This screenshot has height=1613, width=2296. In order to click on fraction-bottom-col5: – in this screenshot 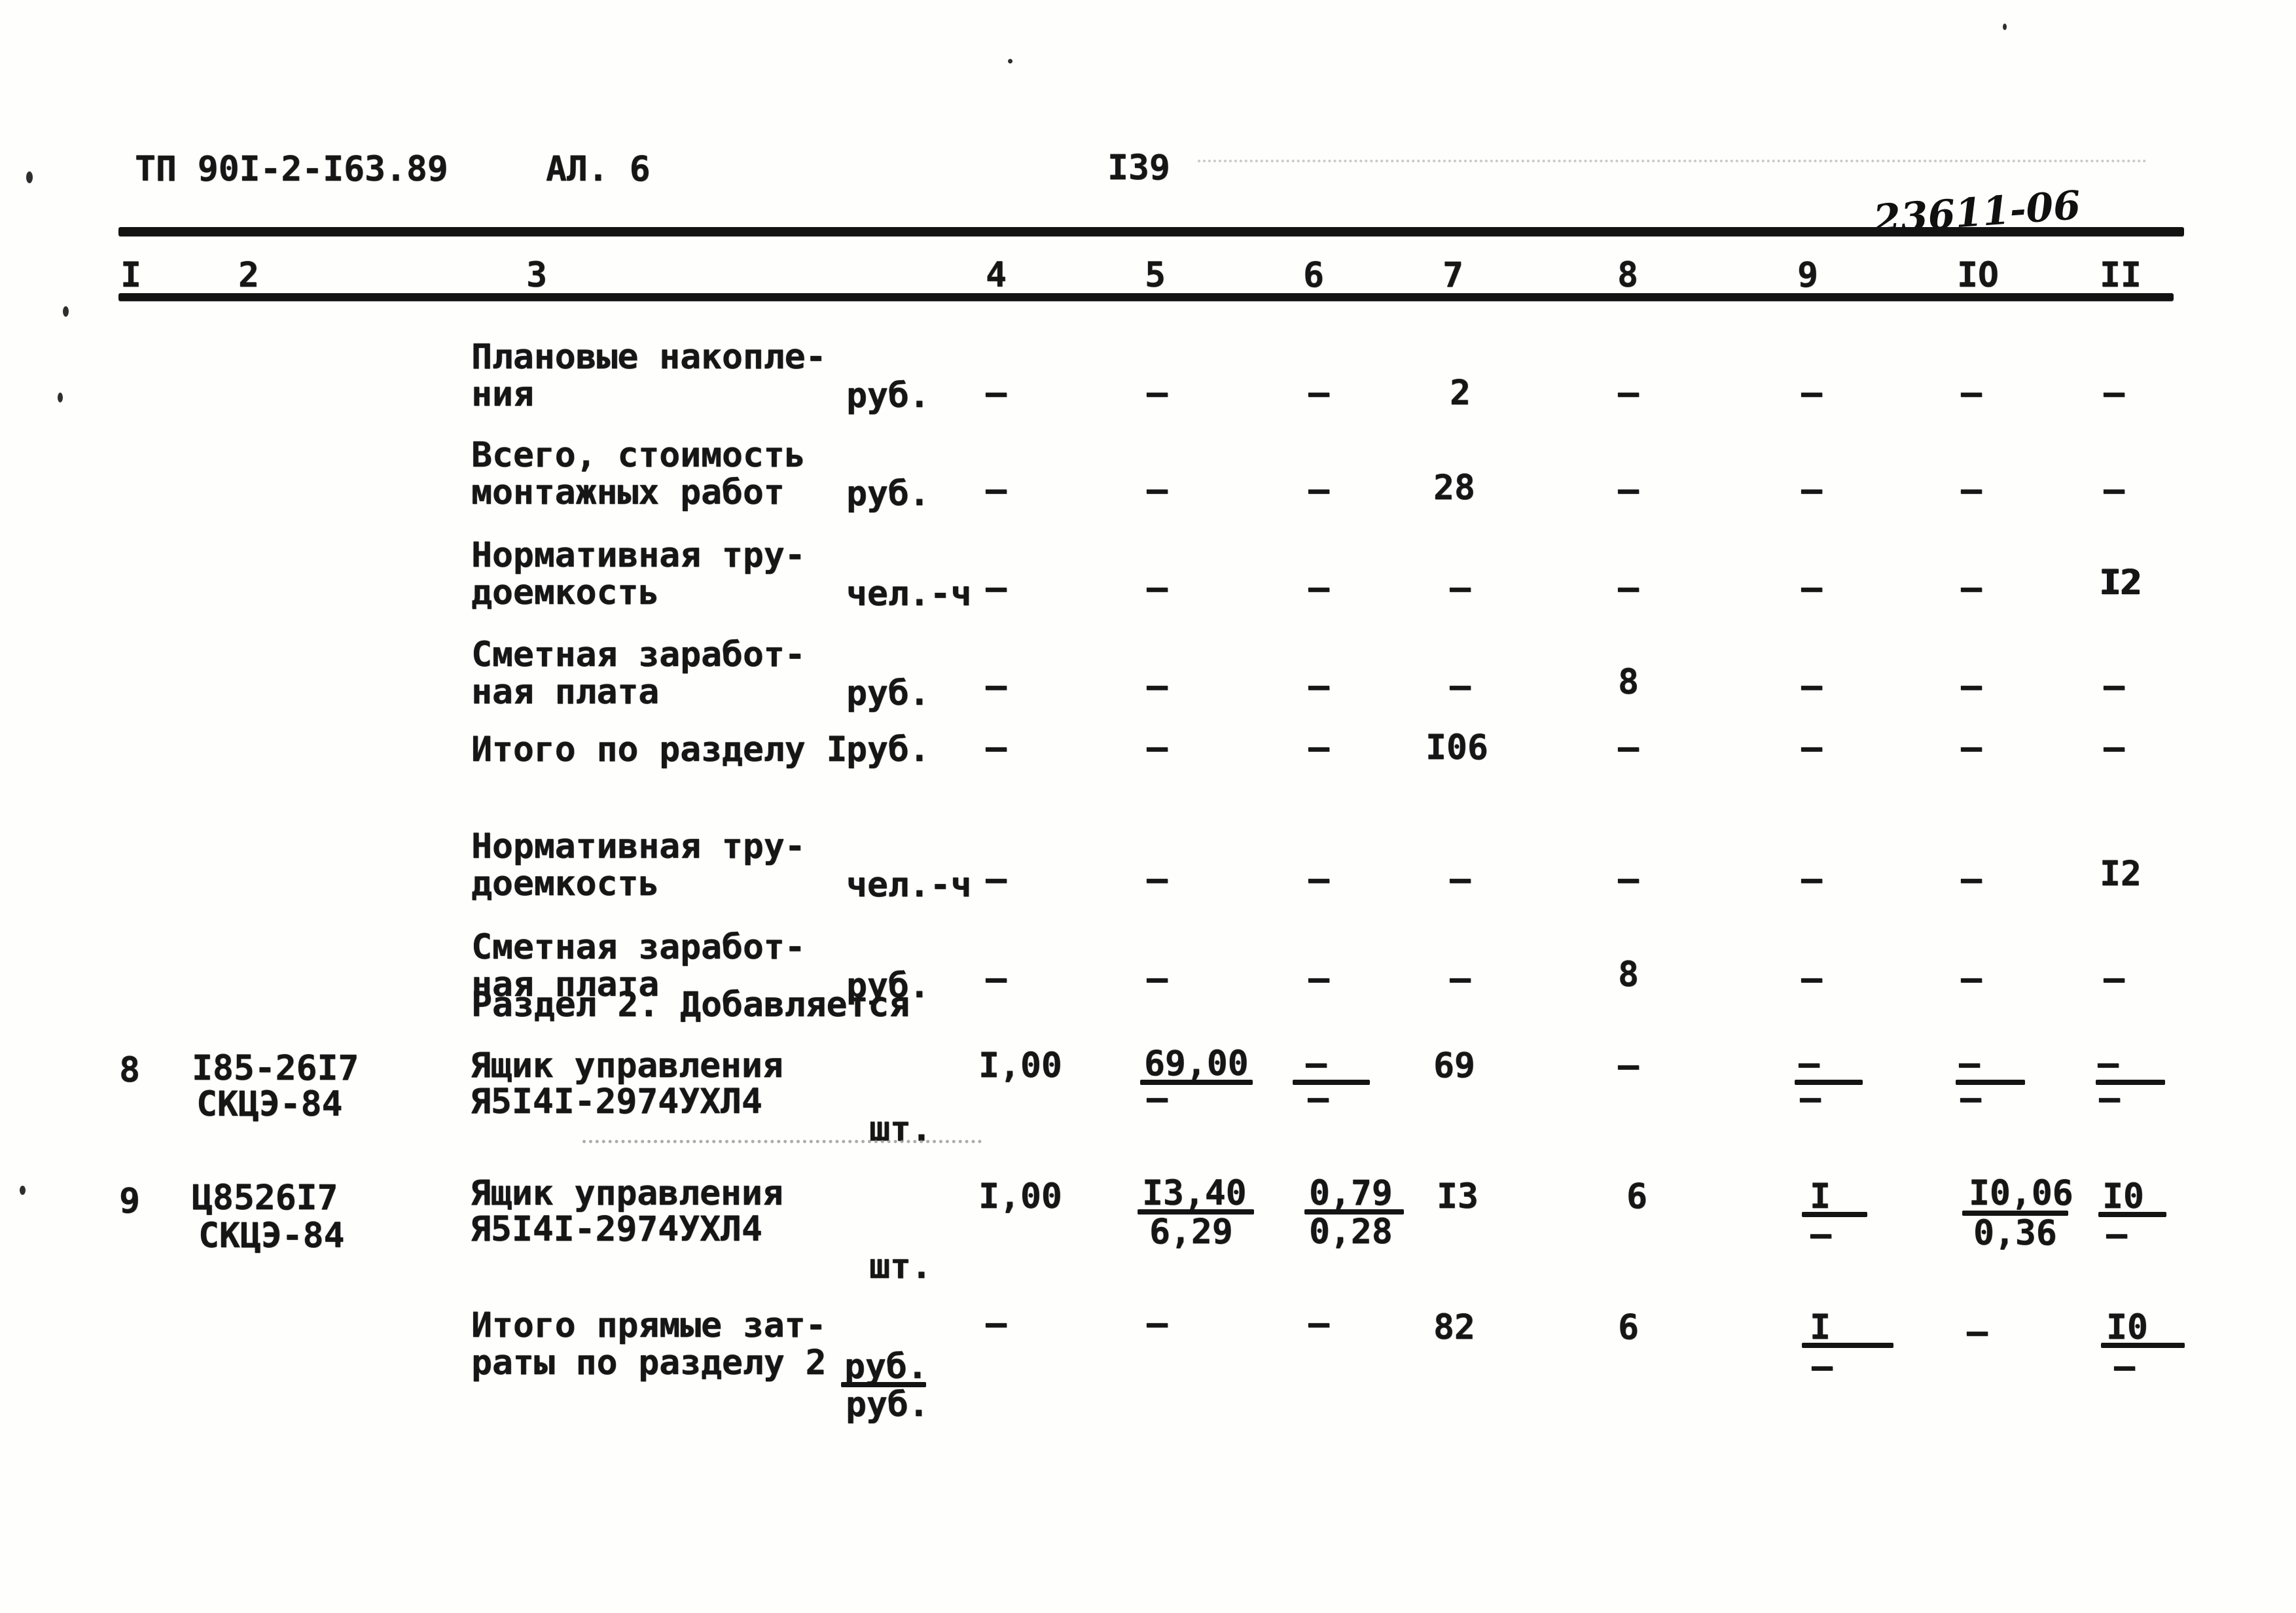, I will do `click(1157, 1098)`.